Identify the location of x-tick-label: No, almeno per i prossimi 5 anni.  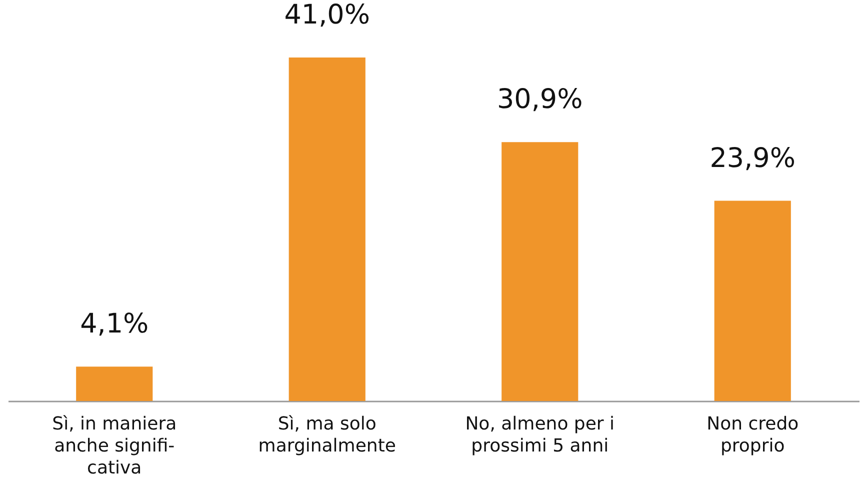
(540, 435).